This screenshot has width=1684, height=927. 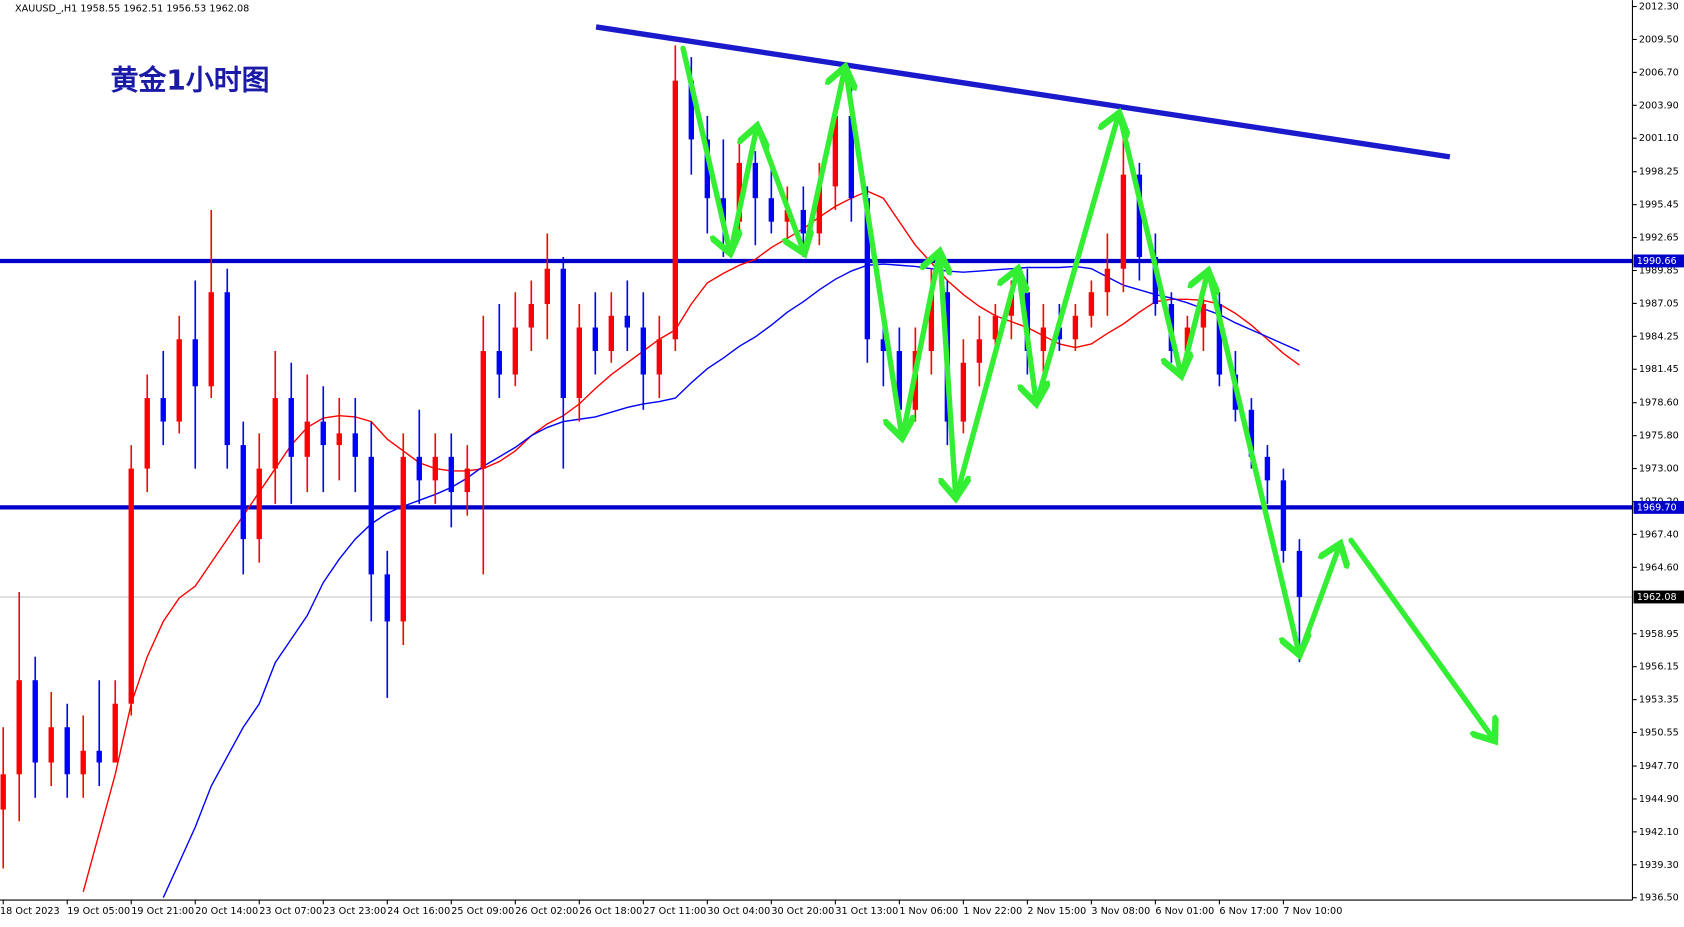 I want to click on x-tick-label: 26 Oct 18:00, so click(x=610, y=911).